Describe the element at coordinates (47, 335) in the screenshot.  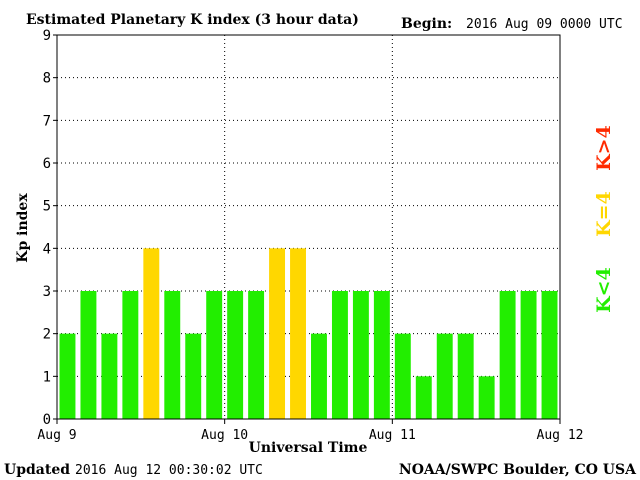
I see `y-tick-label: 2` at that location.